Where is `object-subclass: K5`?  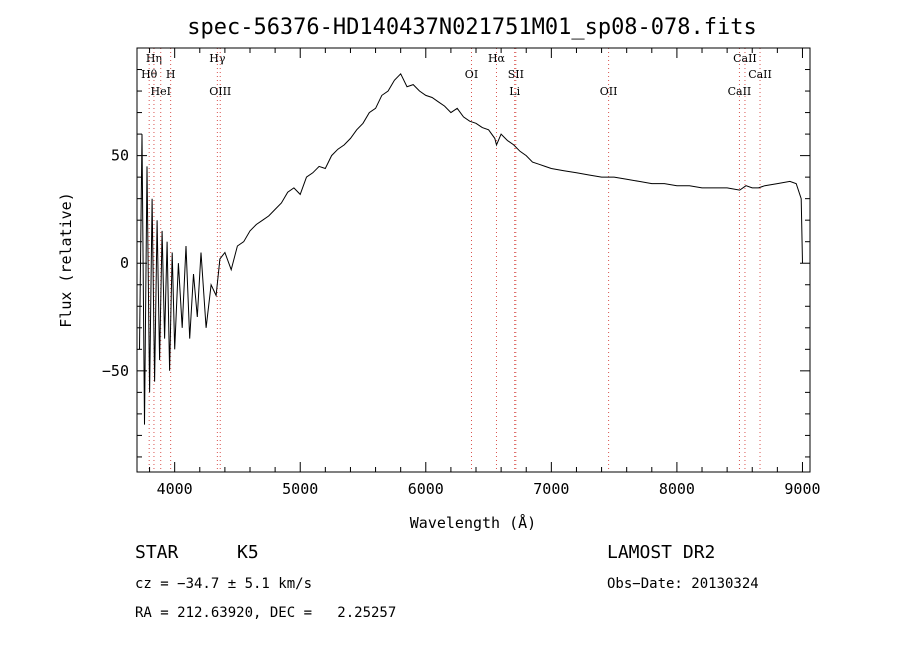 object-subclass: K5 is located at coordinates (248, 552).